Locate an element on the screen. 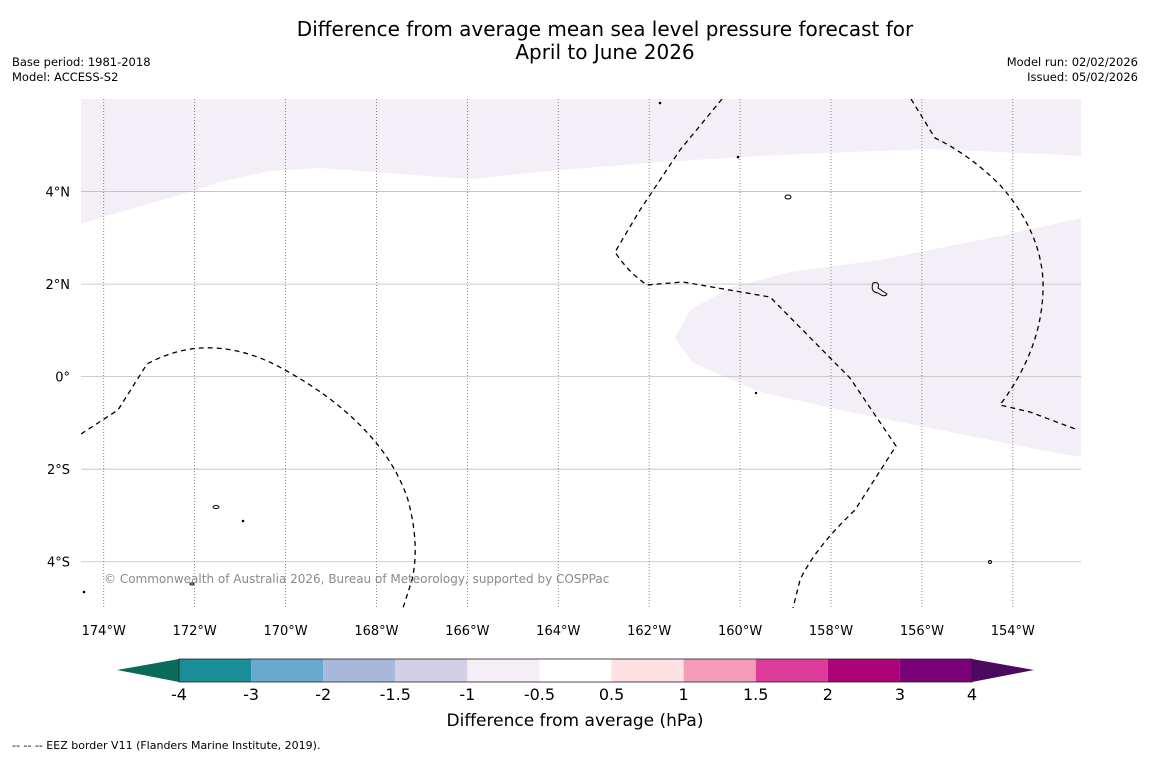  colorbar-segments is located at coordinates (575, 670).